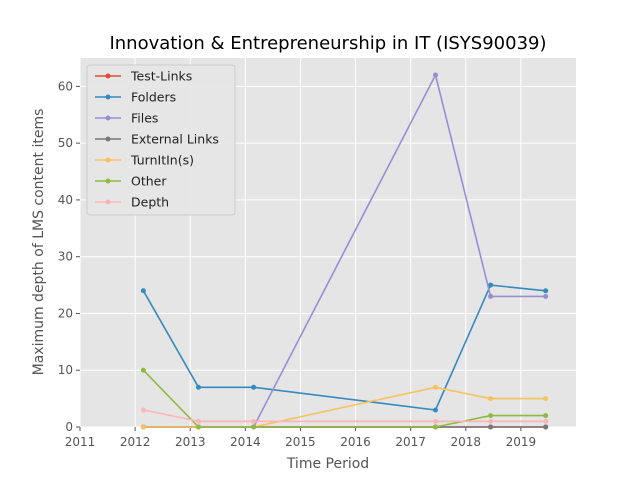 The width and height of the screenshot is (640, 480). What do you see at coordinates (39, 242) in the screenshot?
I see `y-axis-label: Maximum depth of LMS content items` at bounding box center [39, 242].